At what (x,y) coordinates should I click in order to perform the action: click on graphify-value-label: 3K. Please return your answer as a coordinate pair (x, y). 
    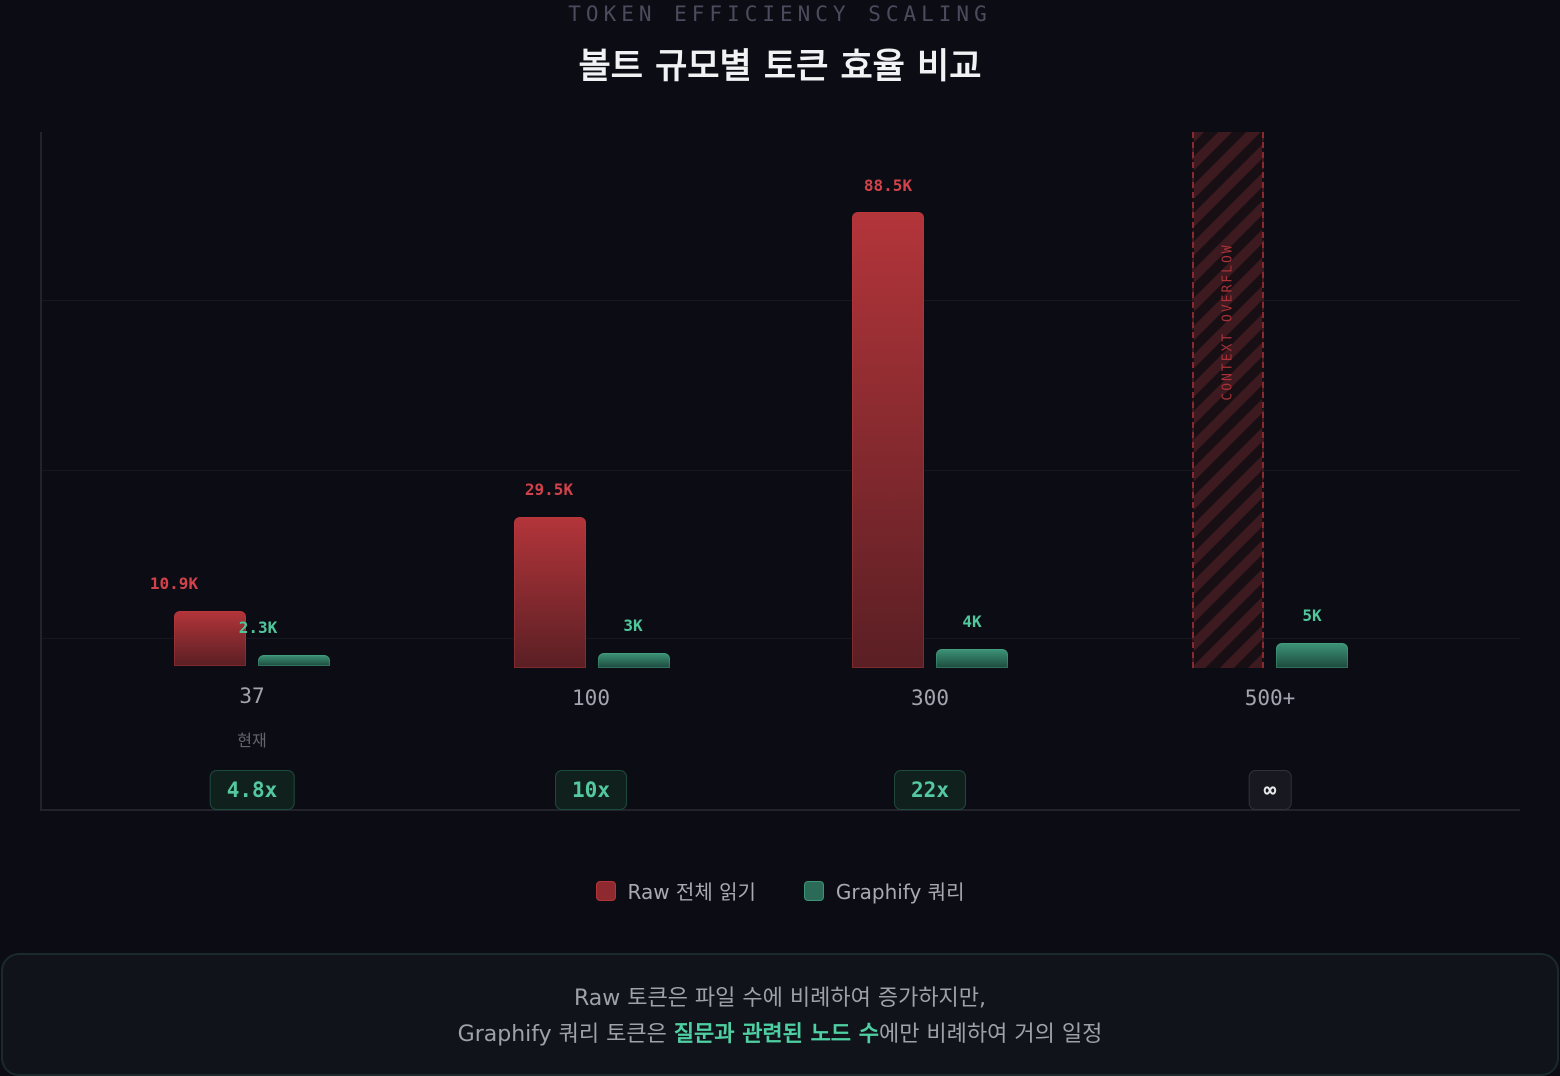
    Looking at the image, I should click on (633, 625).